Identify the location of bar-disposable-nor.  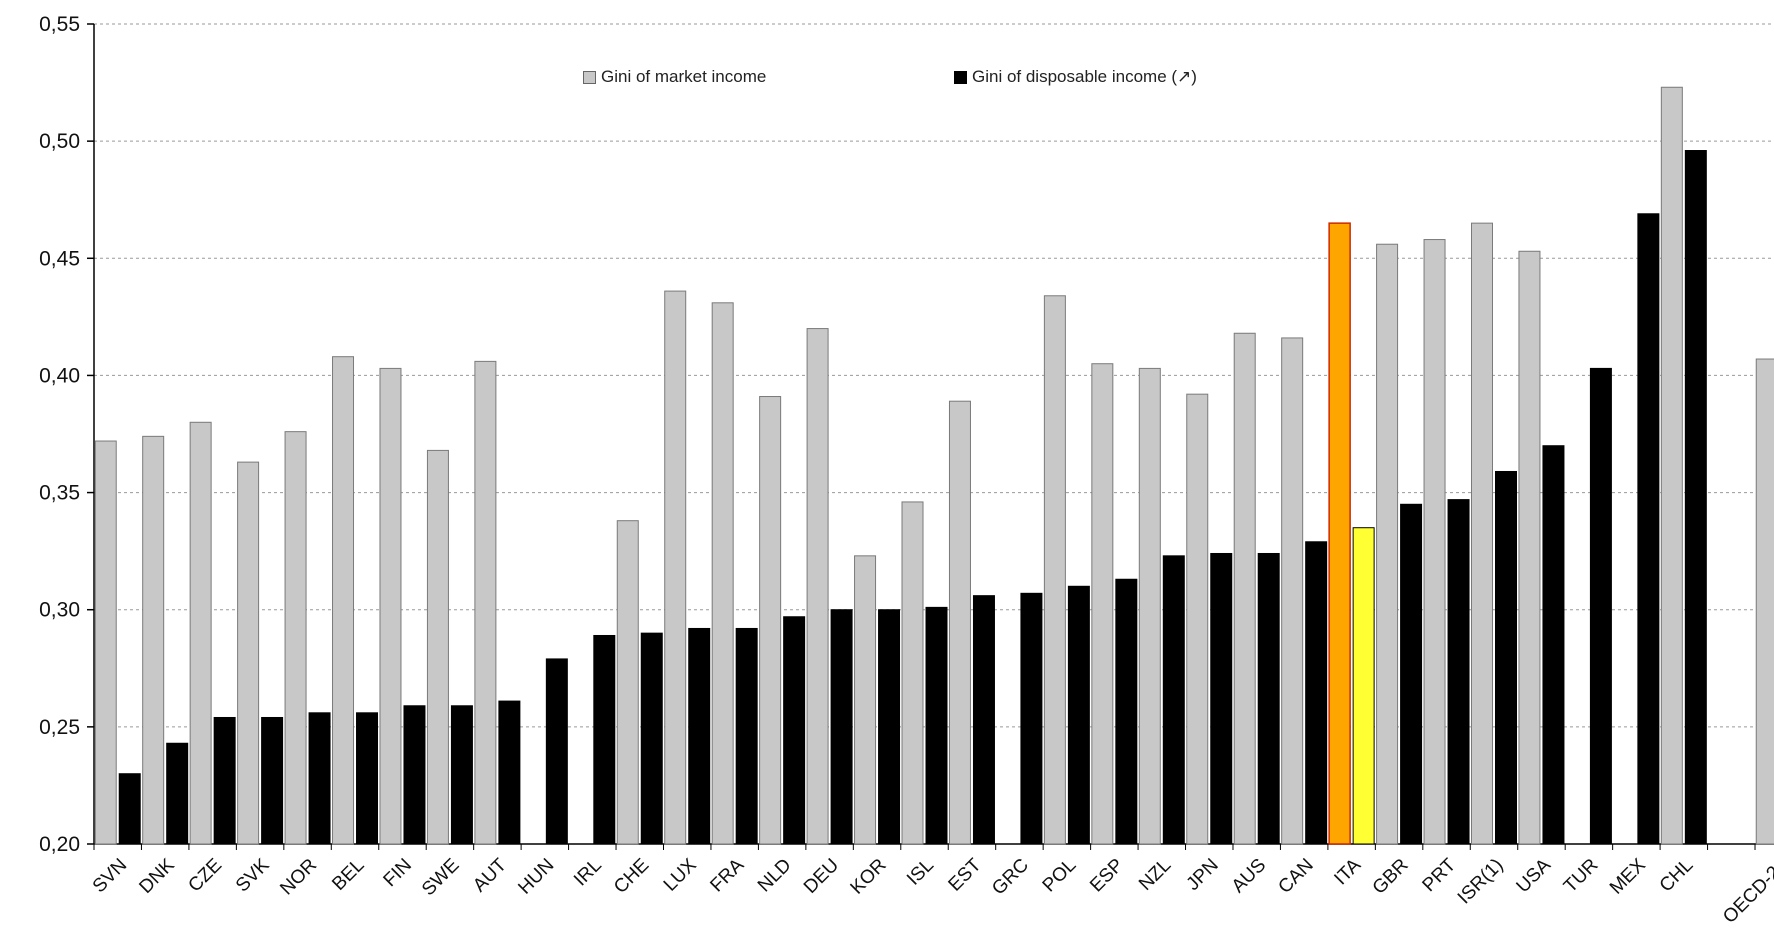
(319, 778).